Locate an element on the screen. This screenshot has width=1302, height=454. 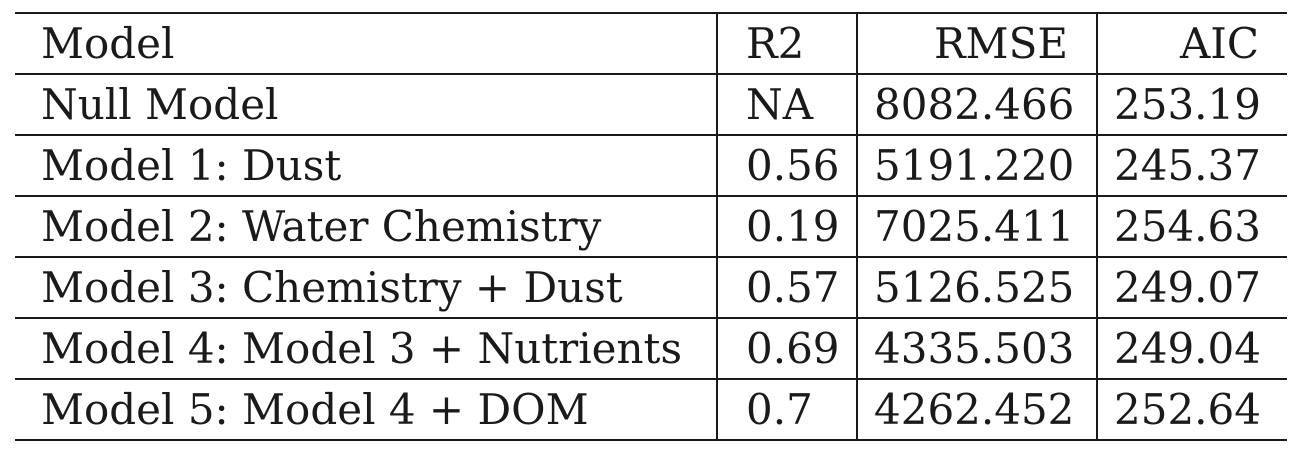
header-r2: R2 is located at coordinates (786, 43).